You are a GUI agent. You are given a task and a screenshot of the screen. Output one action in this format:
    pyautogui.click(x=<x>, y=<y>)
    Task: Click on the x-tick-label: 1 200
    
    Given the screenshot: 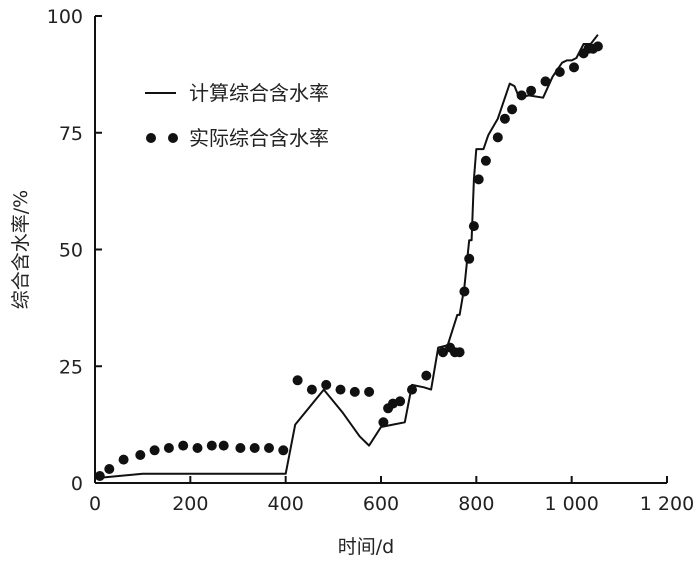 What is the action you would take?
    pyautogui.click(x=667, y=504)
    